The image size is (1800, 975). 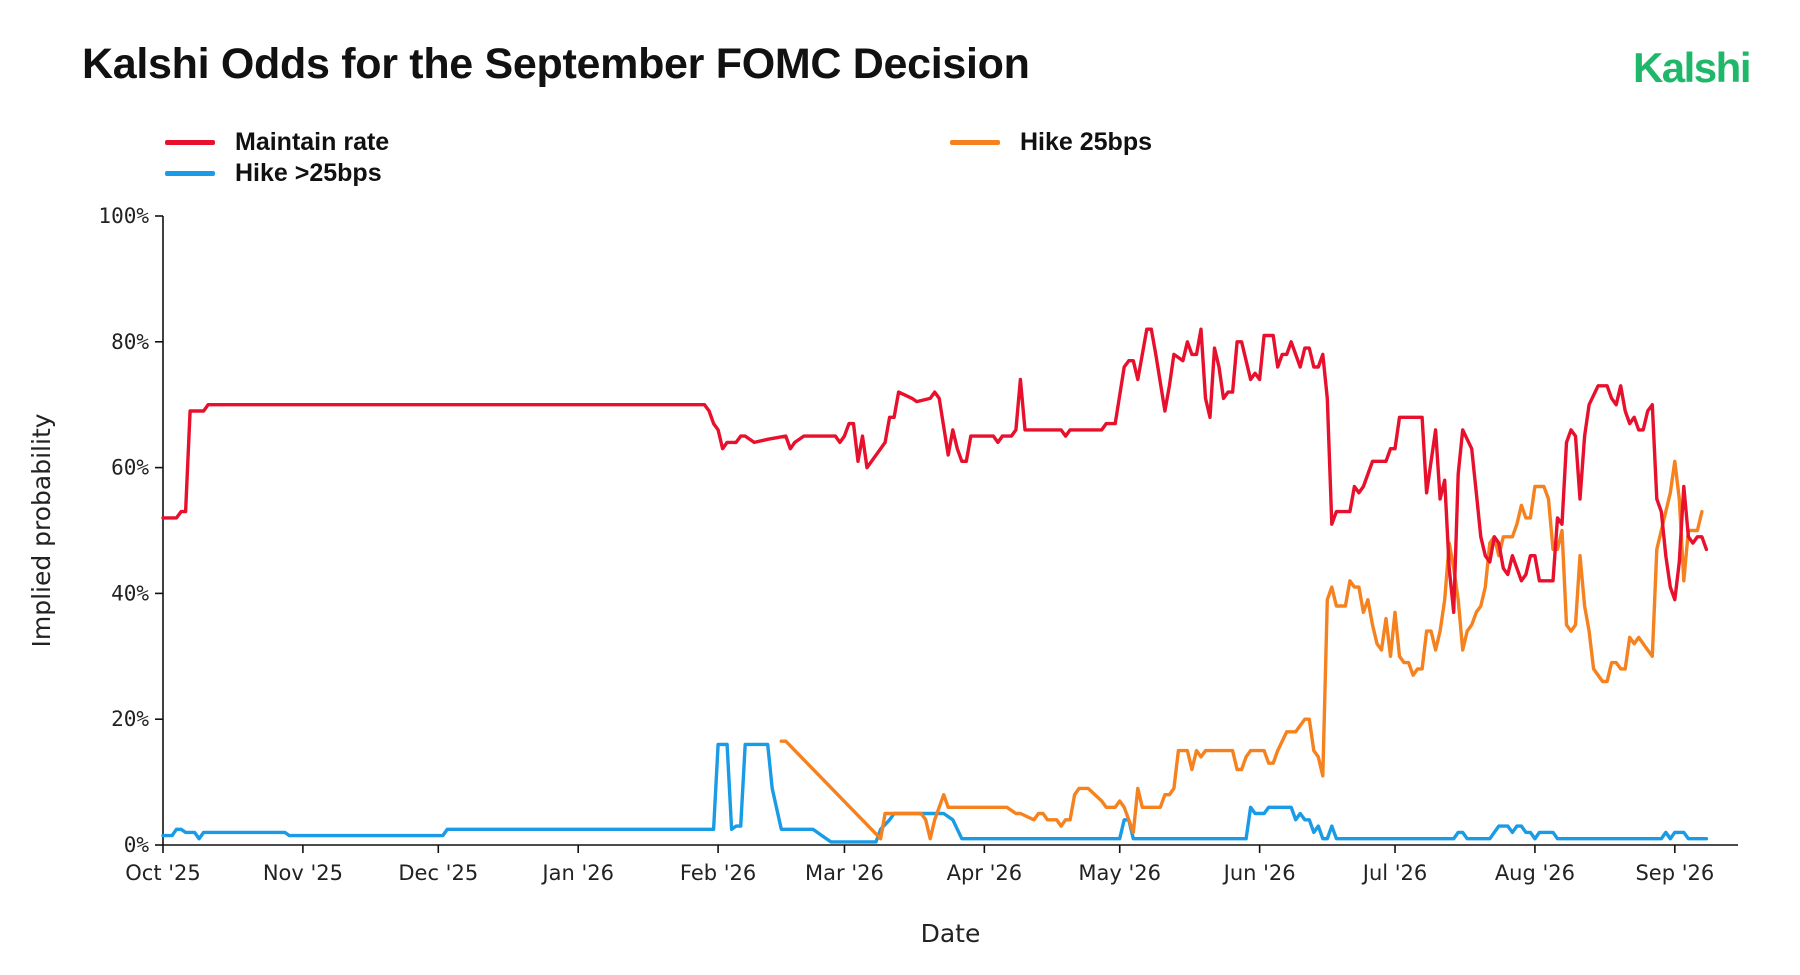 What do you see at coordinates (438, 873) in the screenshot?
I see `x-tick-label: Dec '25` at bounding box center [438, 873].